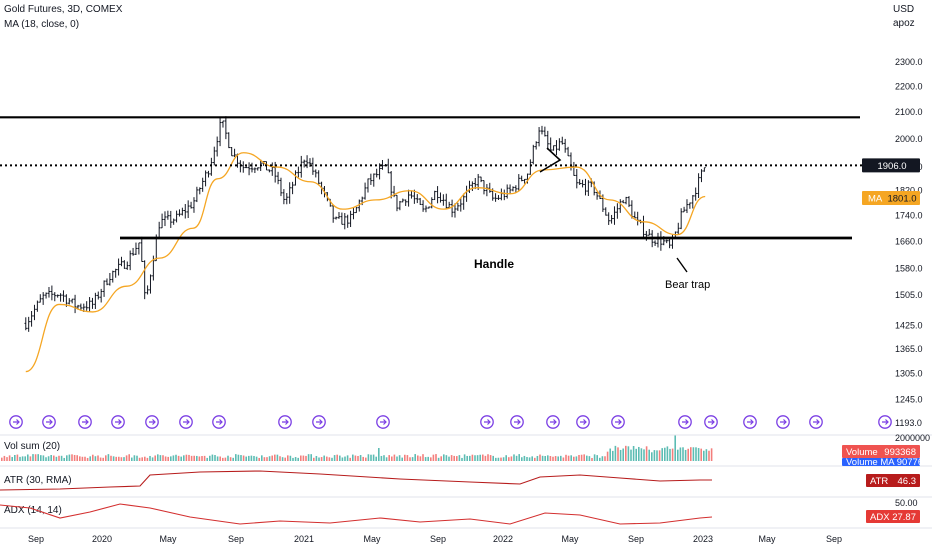 The height and width of the screenshot is (550, 932). I want to click on x-tick-label: May, so click(767, 539).